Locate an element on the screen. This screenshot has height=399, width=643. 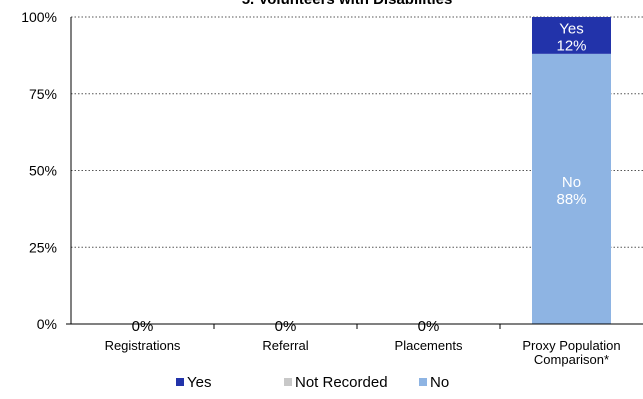
bar-no is located at coordinates (571, 189).